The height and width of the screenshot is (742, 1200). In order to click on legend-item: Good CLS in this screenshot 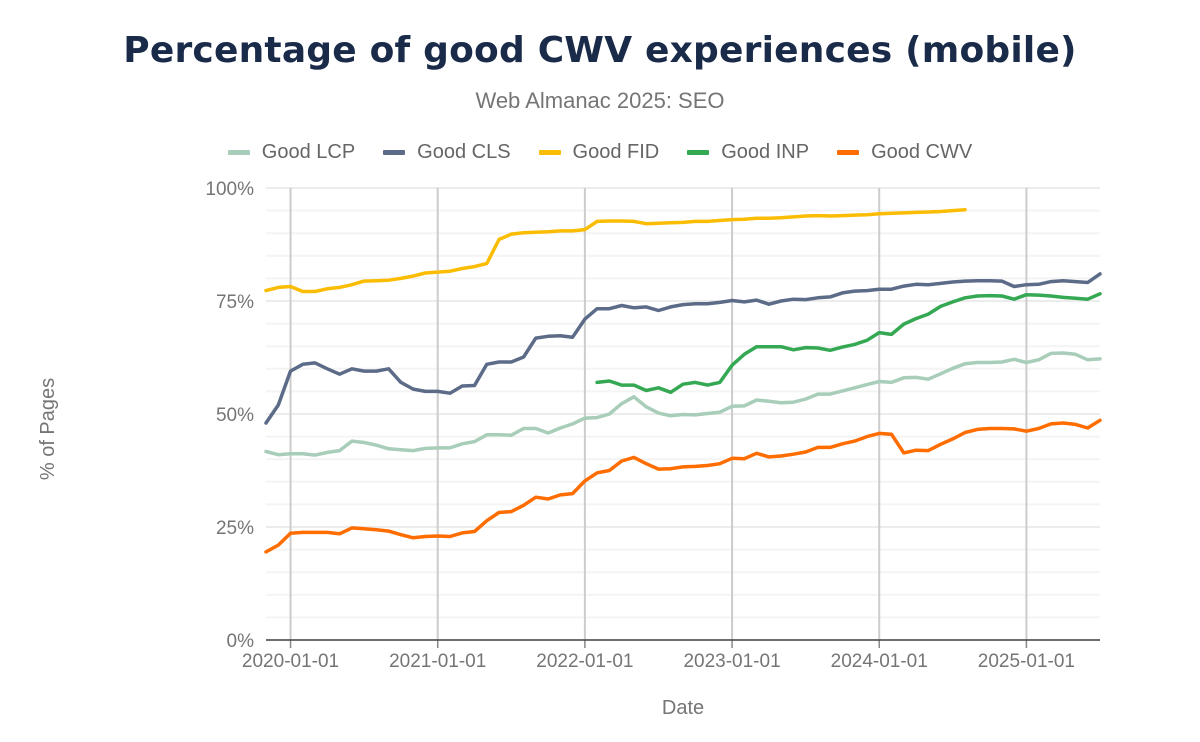, I will do `click(447, 152)`.